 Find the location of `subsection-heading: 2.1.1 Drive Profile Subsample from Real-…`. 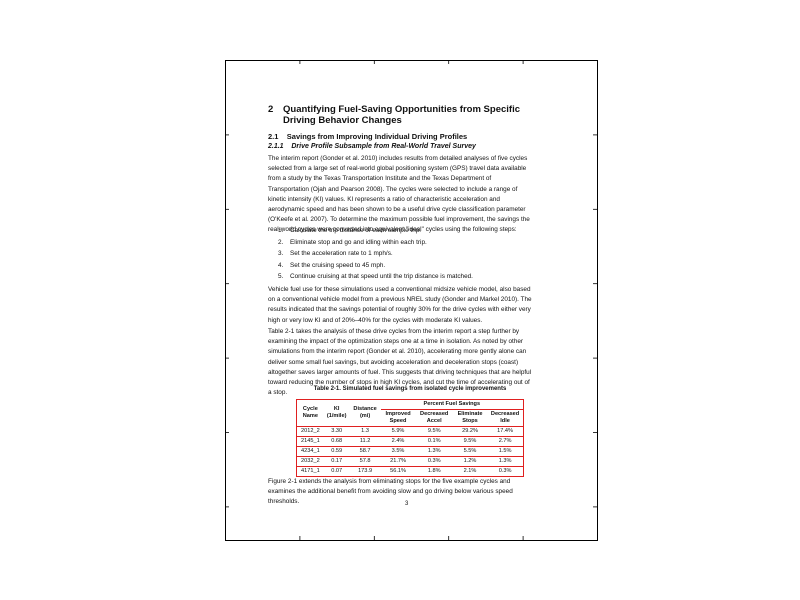

subsection-heading: 2.1.1 Drive Profile Subsample from Real-… is located at coordinates (372, 146).